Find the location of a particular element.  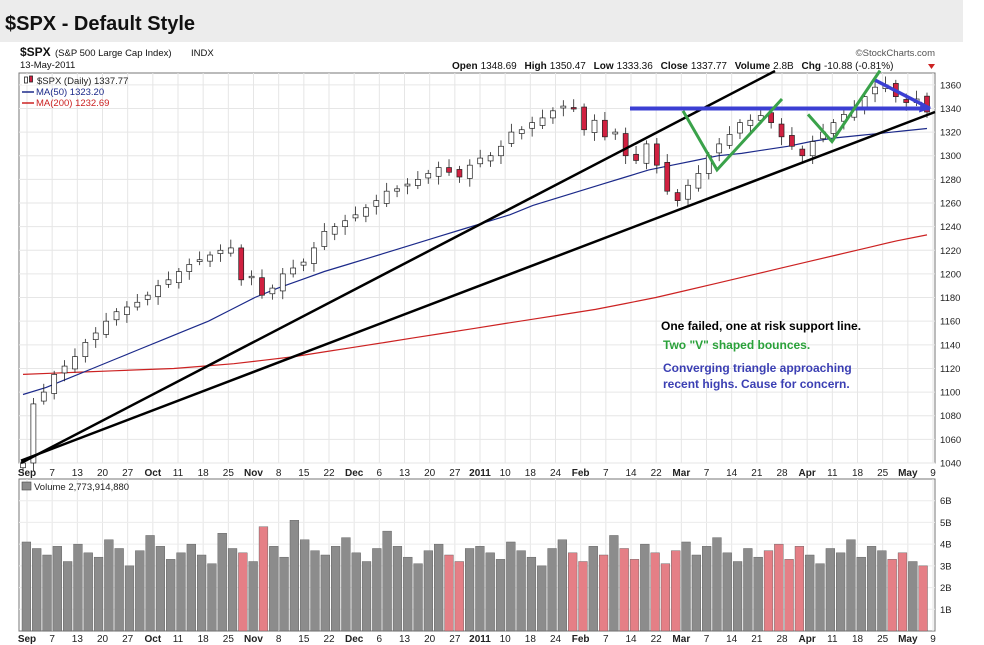

x-tick-label: Apr is located at coordinates (807, 473).